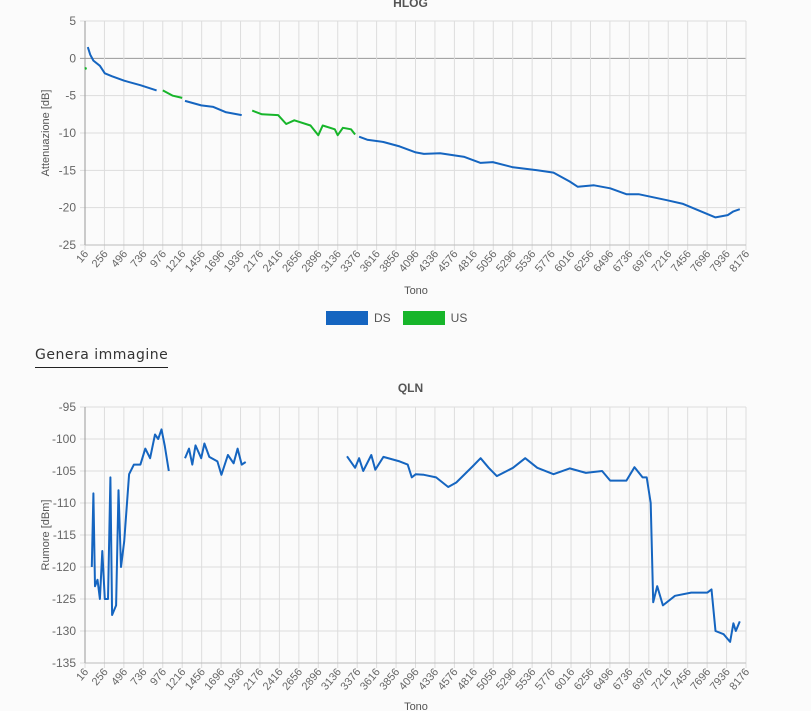 The width and height of the screenshot is (811, 711). Describe the element at coordinates (347, 318) in the screenshot. I see `legend-swatch-ds` at that location.